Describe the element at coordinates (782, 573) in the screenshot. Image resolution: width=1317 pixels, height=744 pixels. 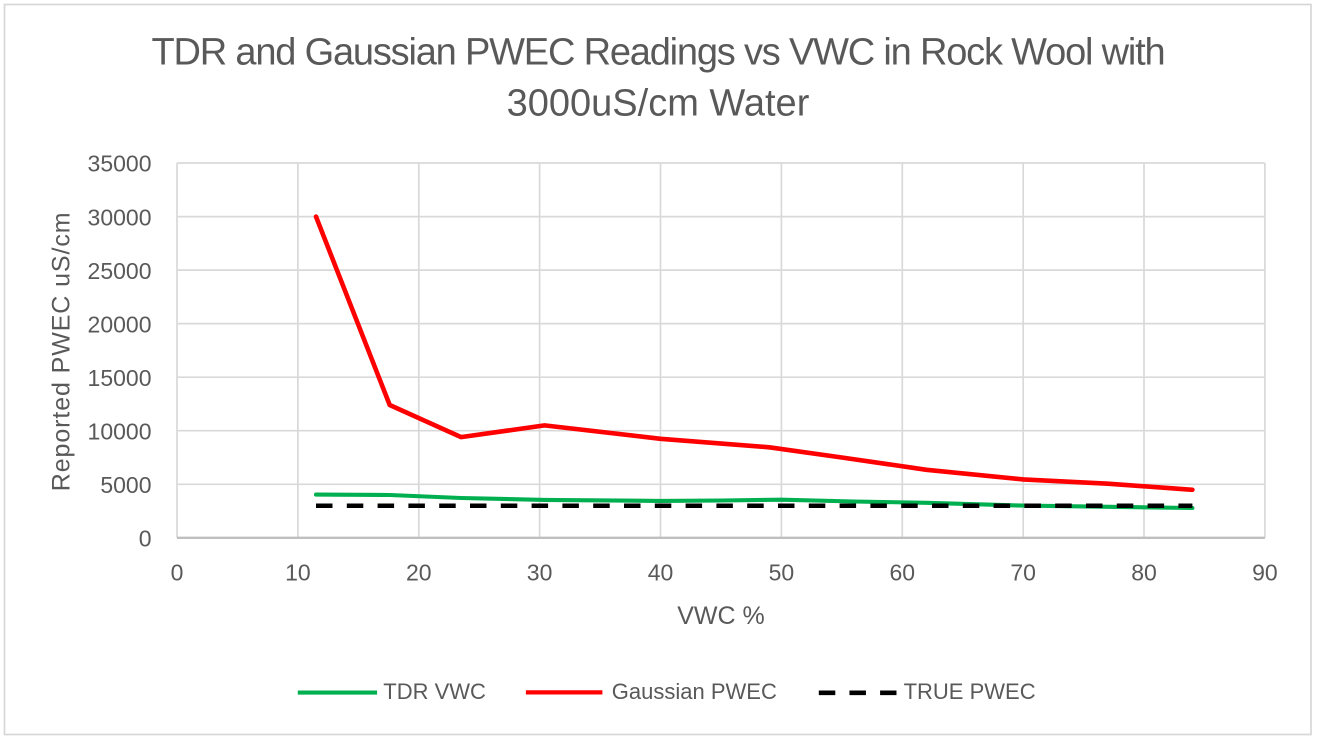
I see `svg-text: 50` at that location.